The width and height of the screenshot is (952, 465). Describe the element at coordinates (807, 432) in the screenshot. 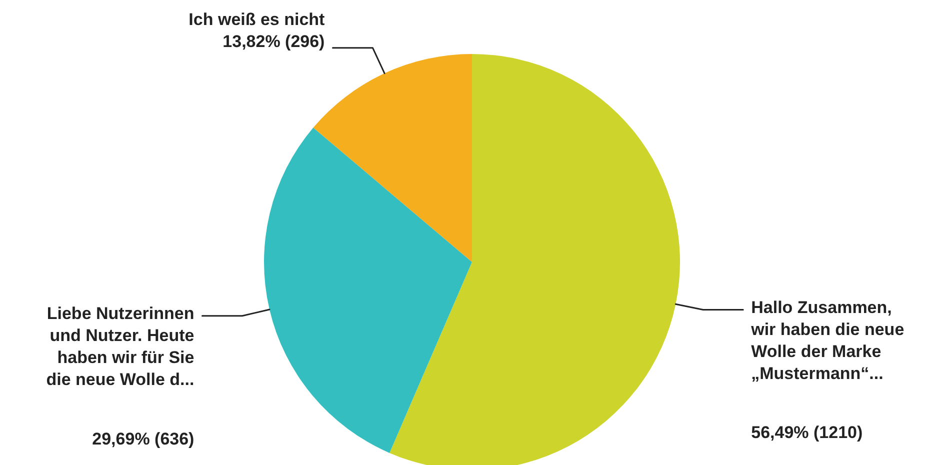

I see `data-label: 56,49% (1210)` at that location.